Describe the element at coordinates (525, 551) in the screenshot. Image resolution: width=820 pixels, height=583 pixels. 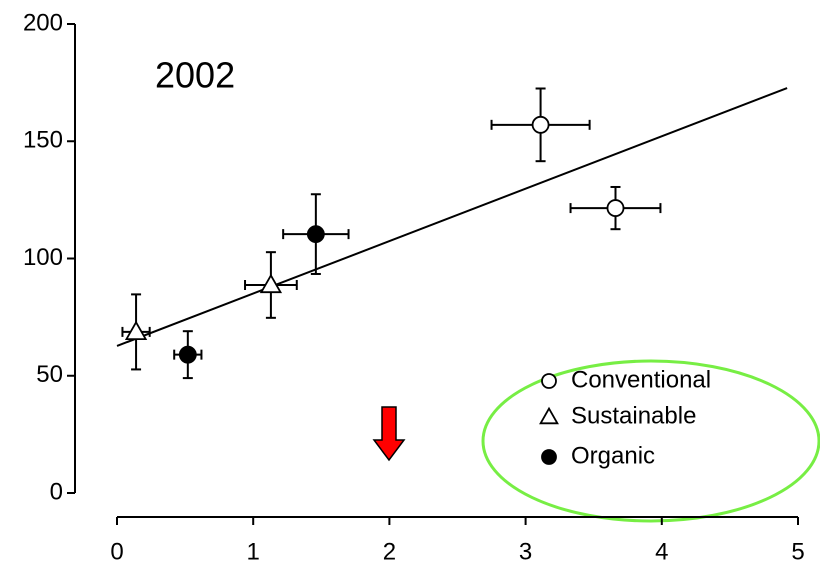
I see `x-tick-label: 3` at that location.